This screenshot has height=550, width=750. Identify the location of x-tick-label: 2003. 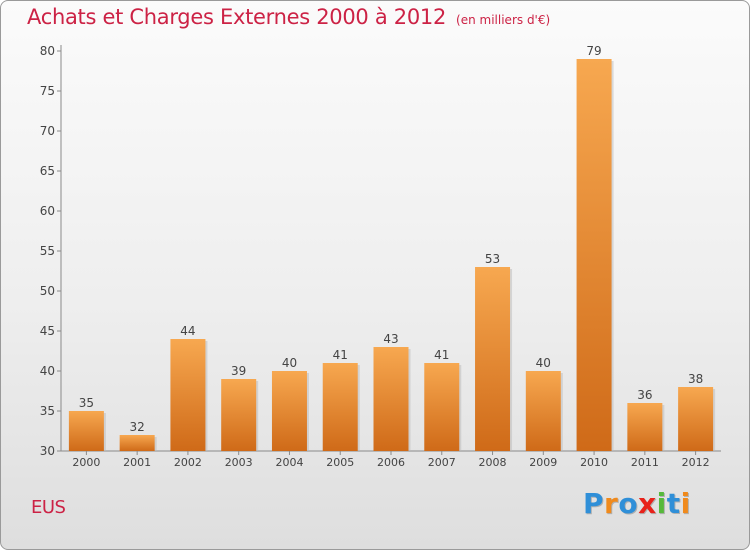
(239, 462).